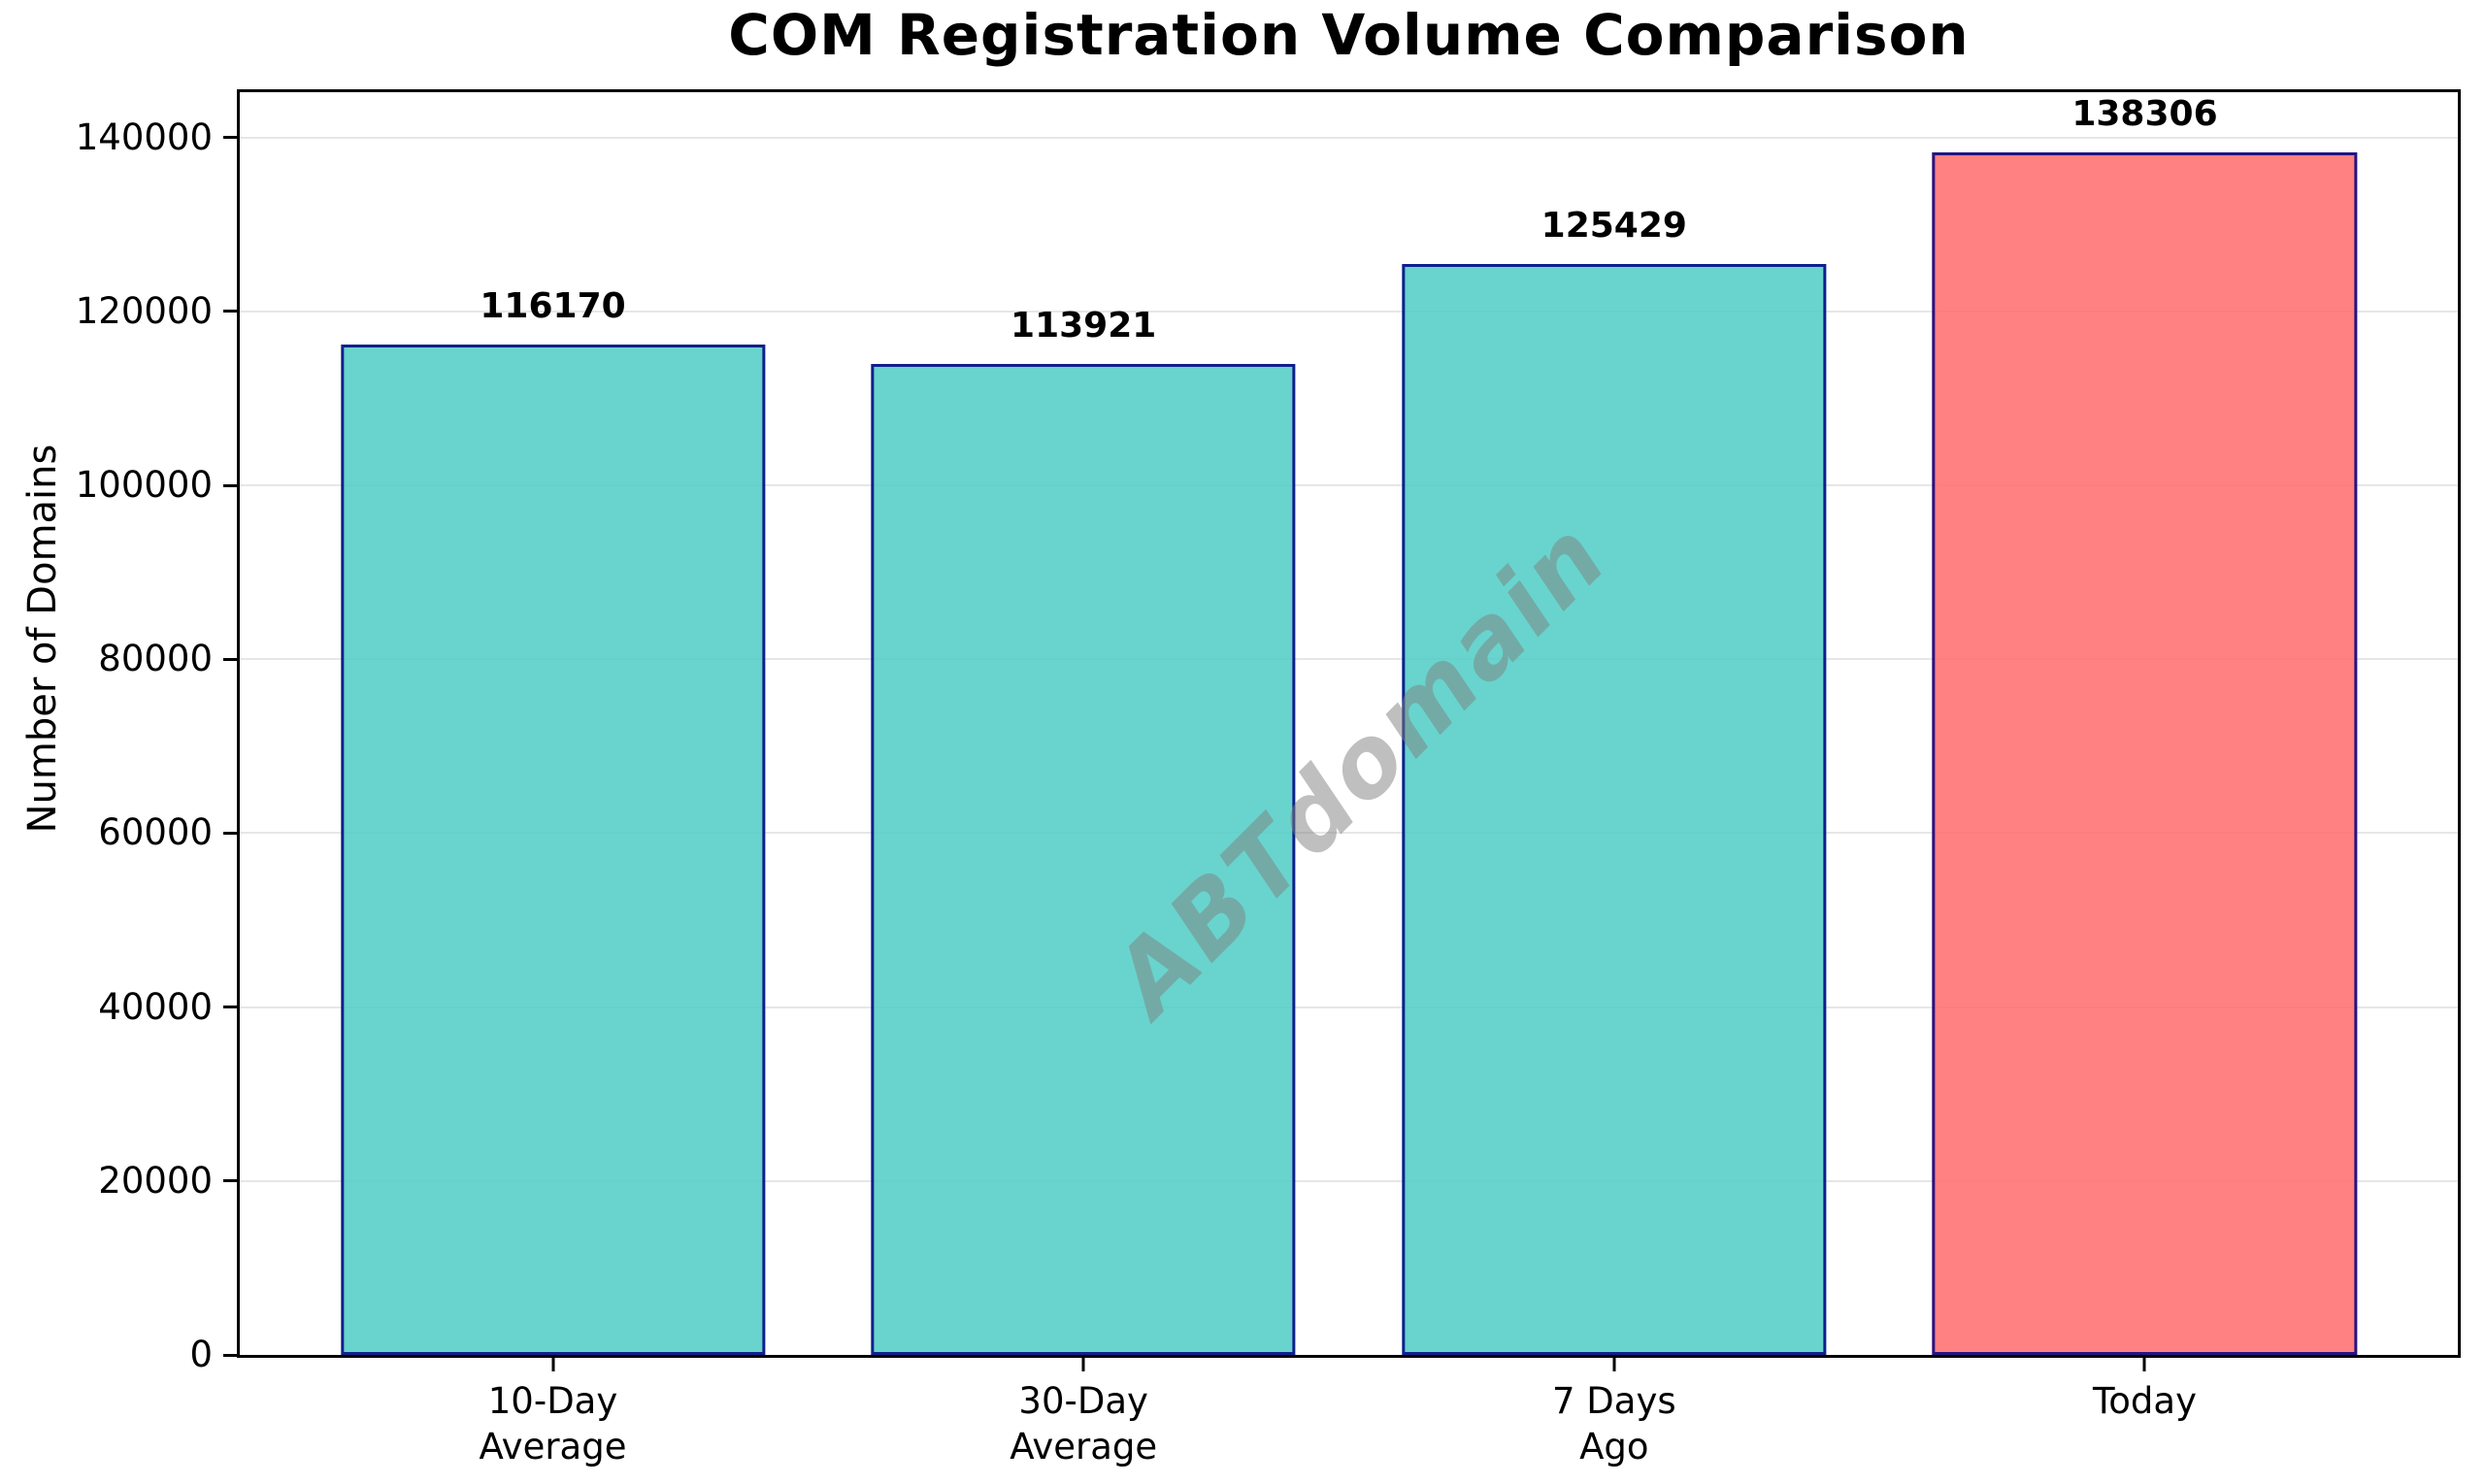  What do you see at coordinates (156, 1180) in the screenshot?
I see `y-tick-label: 20000` at bounding box center [156, 1180].